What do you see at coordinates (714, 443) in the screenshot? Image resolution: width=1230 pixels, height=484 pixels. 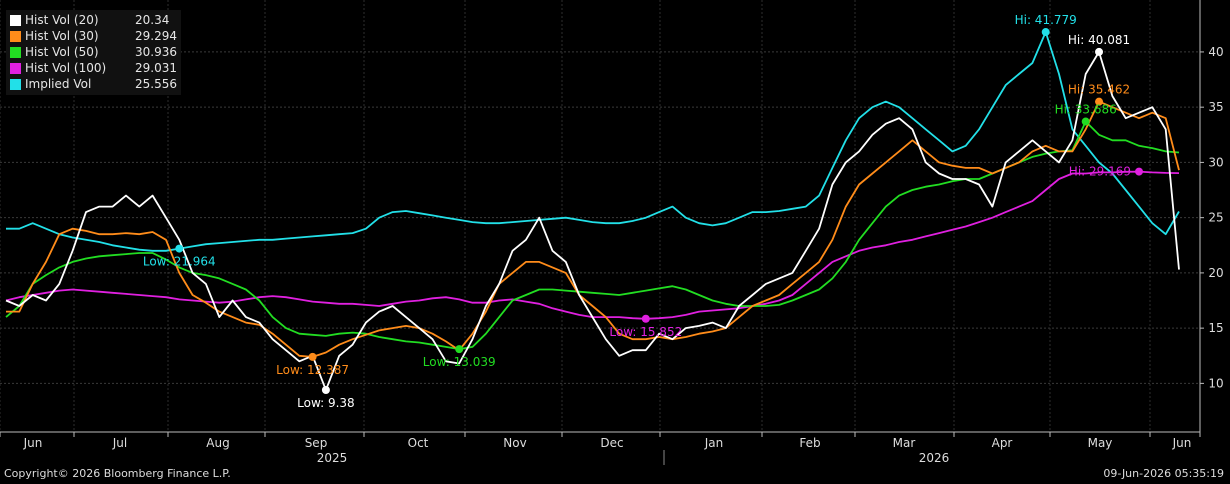 I see `x-tick-label: Jan` at bounding box center [714, 443].